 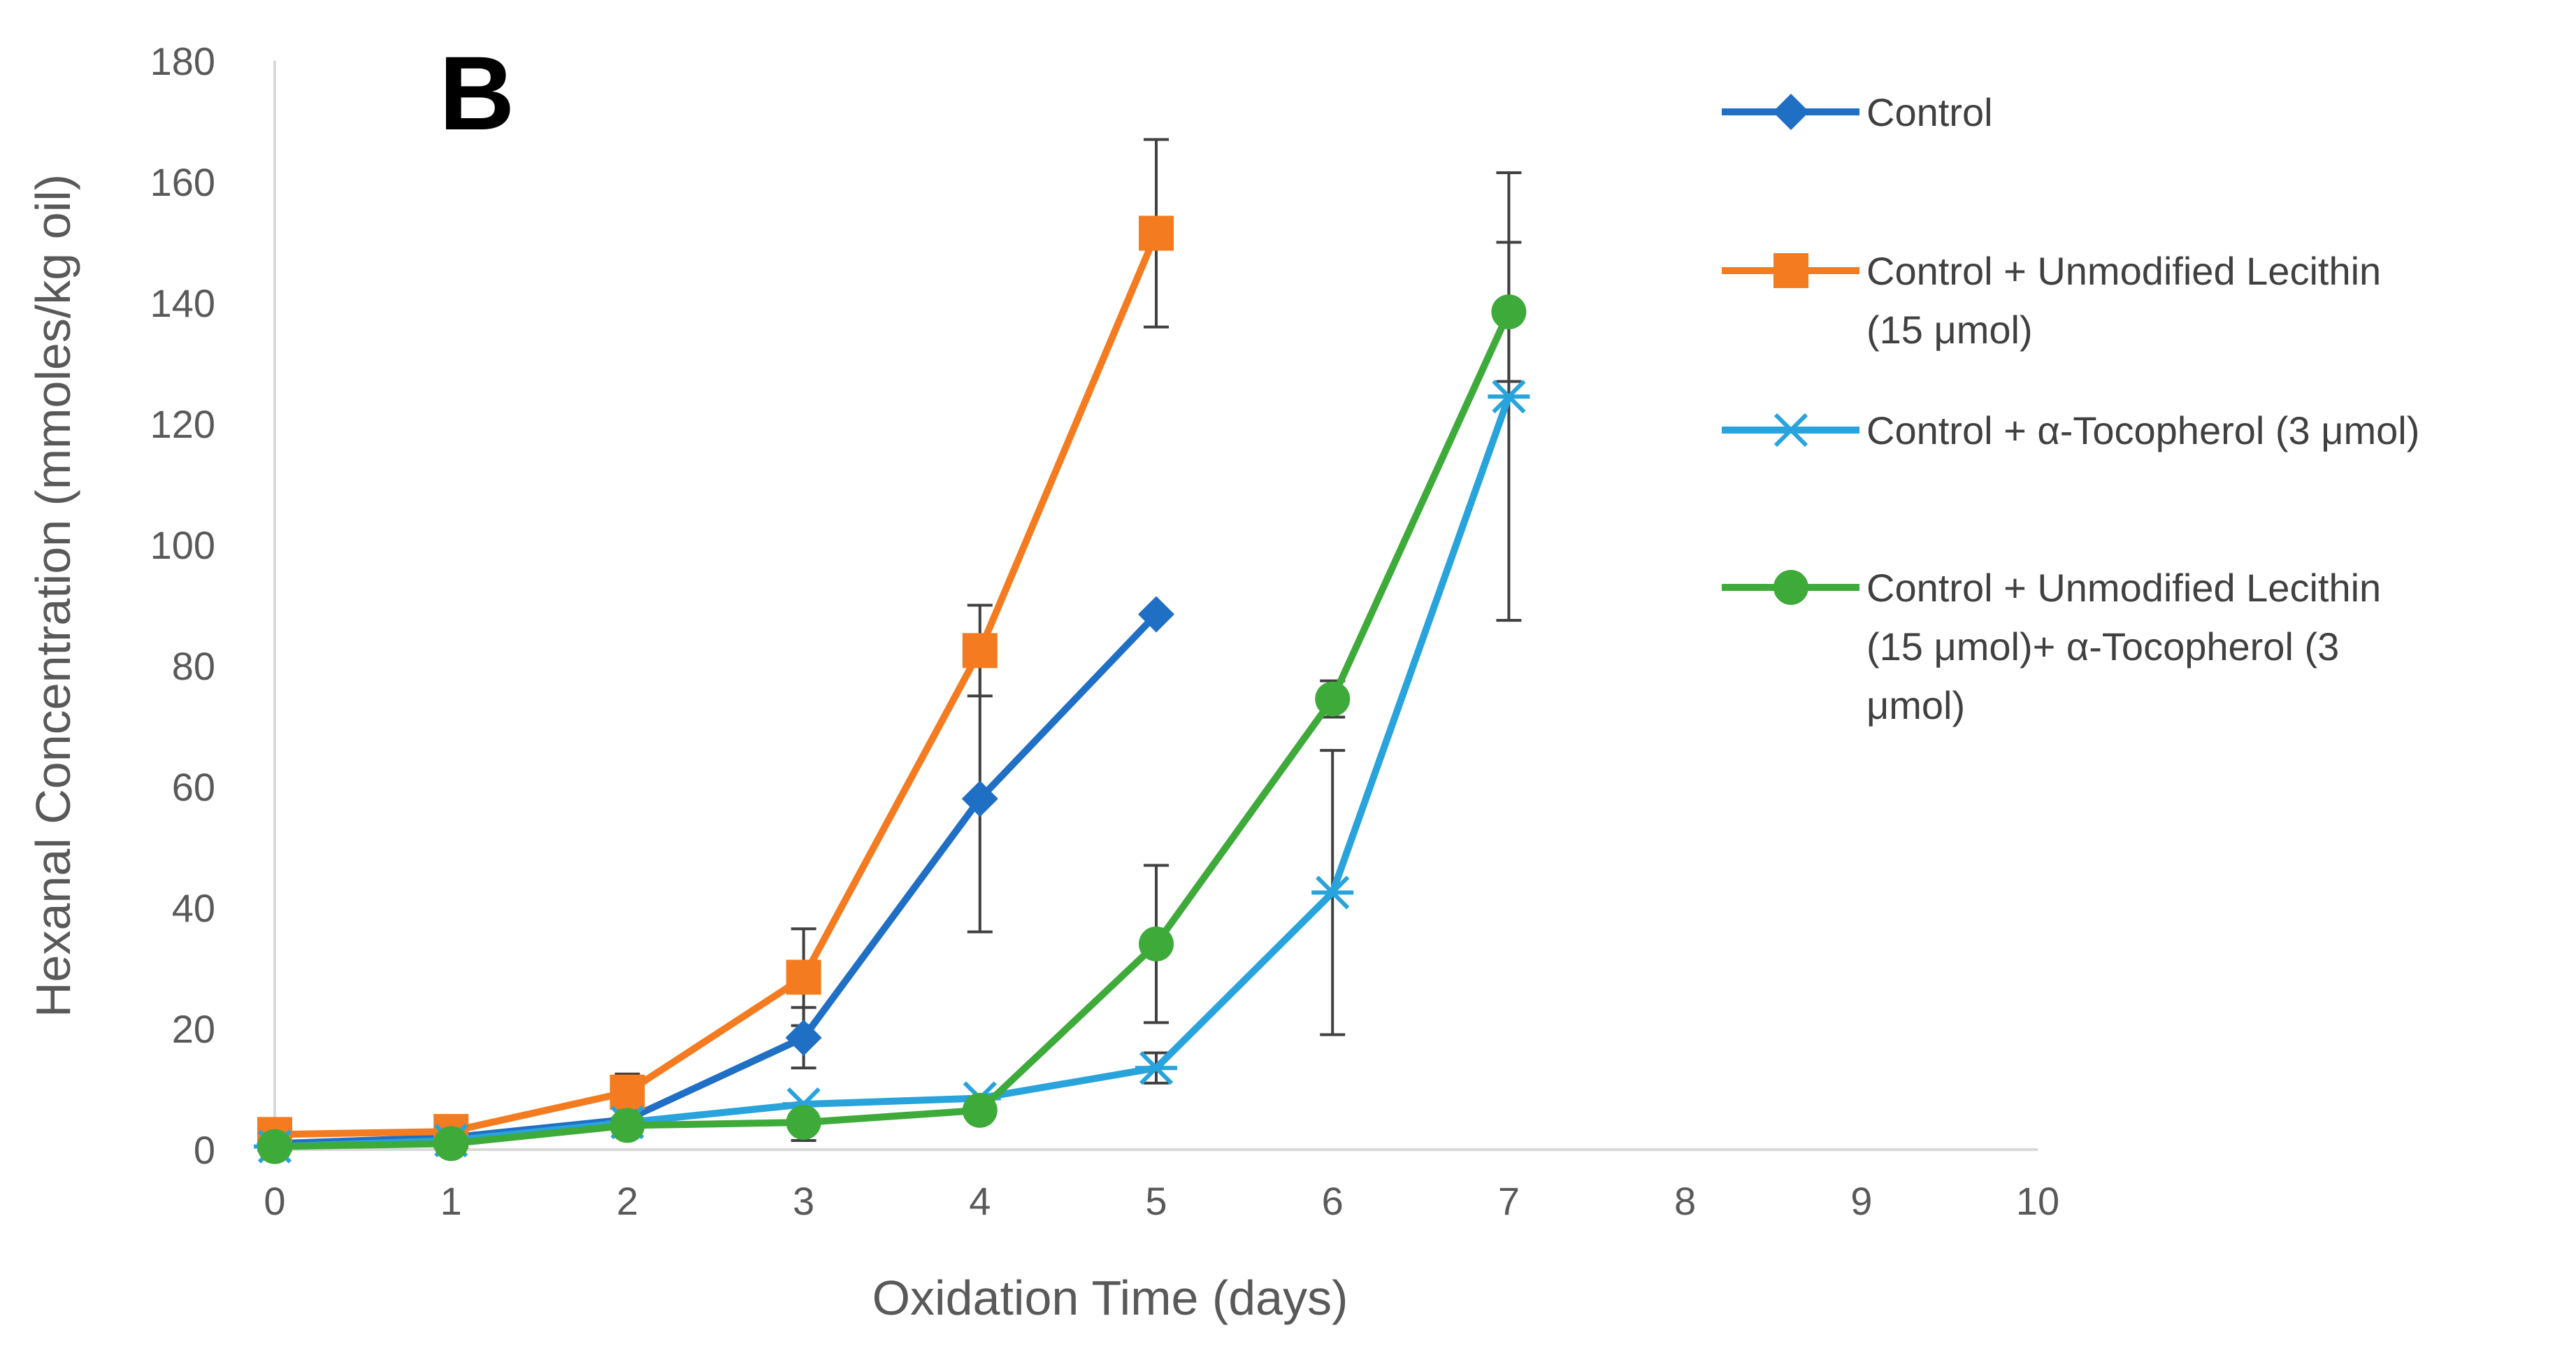 I want to click on x-tick-label: 6, so click(x=1333, y=1201).